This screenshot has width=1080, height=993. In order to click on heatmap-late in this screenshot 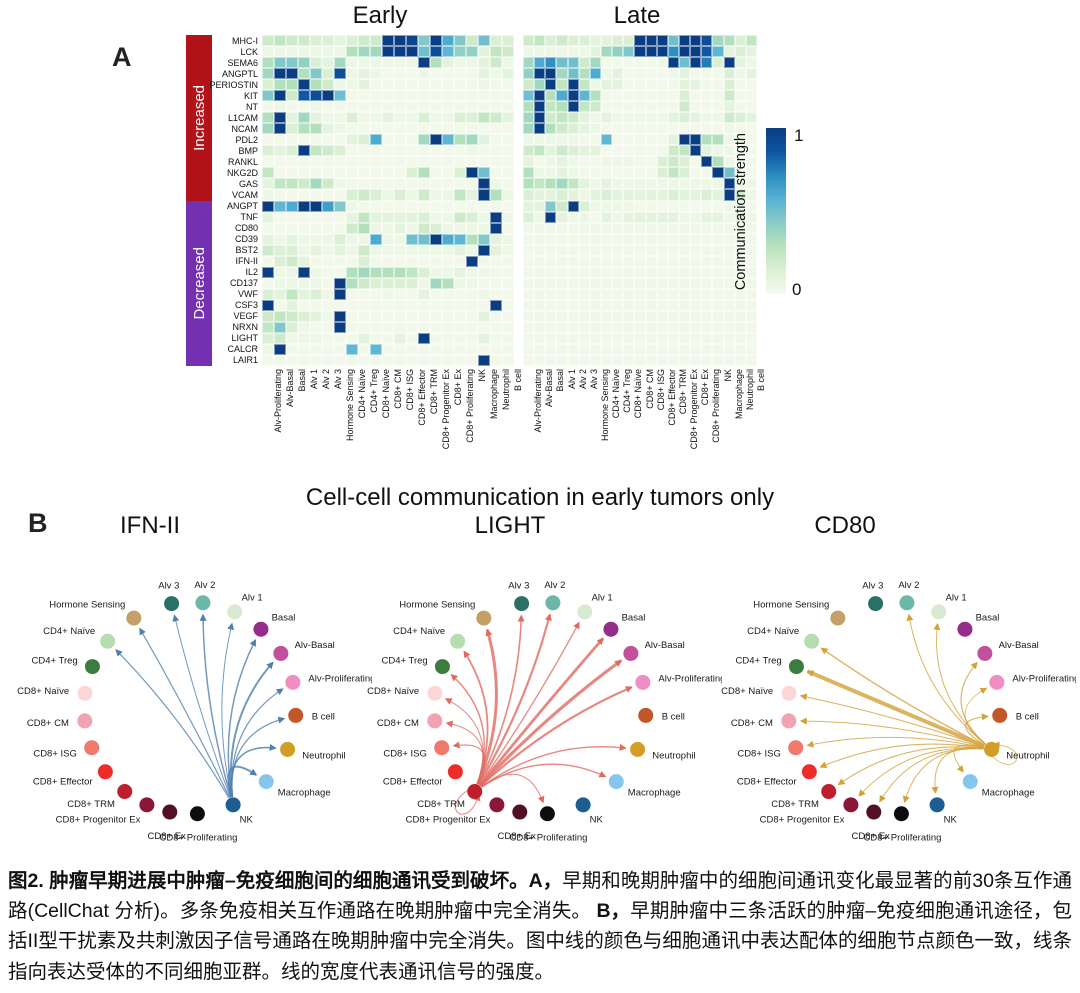, I will do `click(640, 200)`.